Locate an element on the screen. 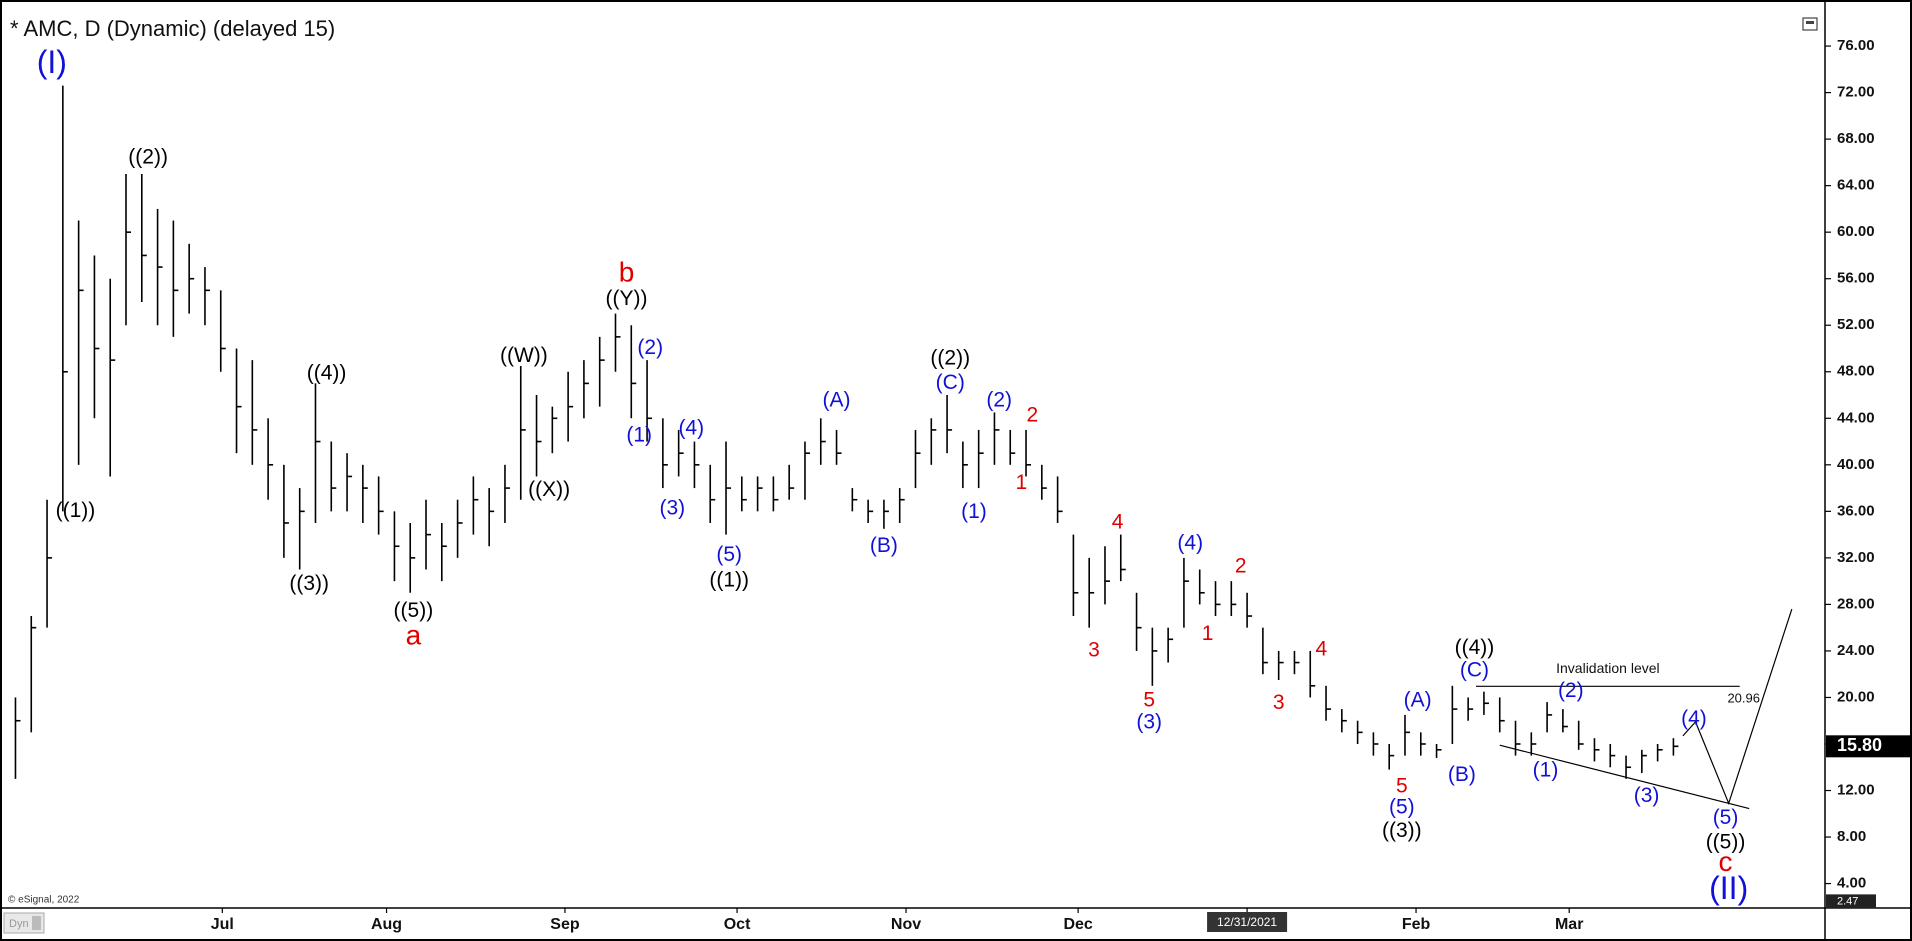  x-tick-label: Sep is located at coordinates (565, 924).